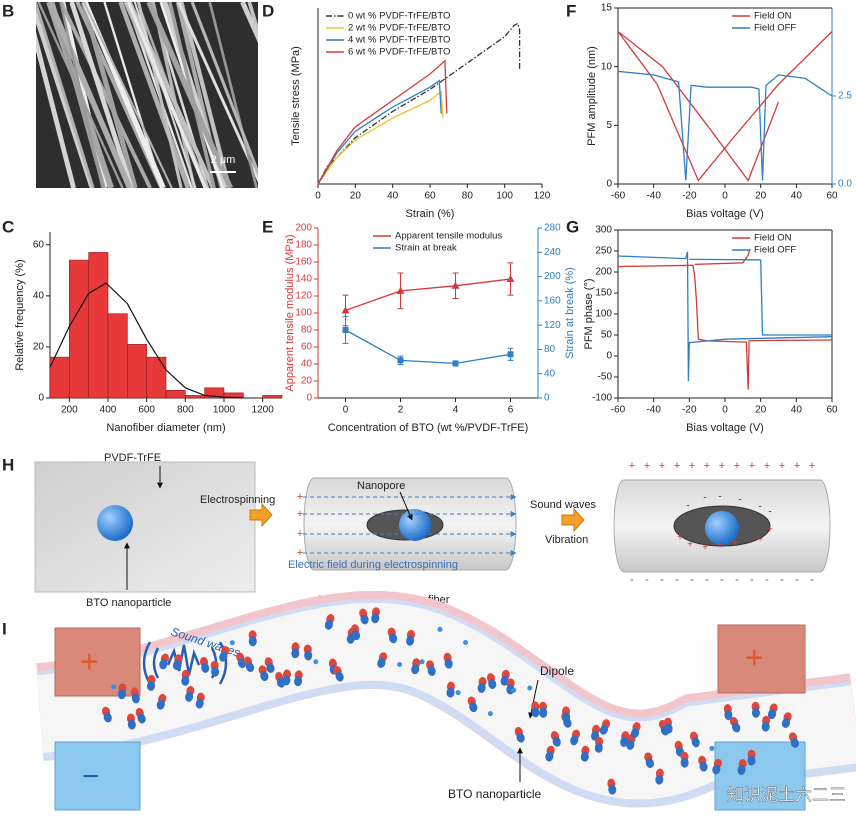  What do you see at coordinates (165, 428) in the screenshot?
I see `x-axis-title: Nanofiber diameter (nm)` at bounding box center [165, 428].